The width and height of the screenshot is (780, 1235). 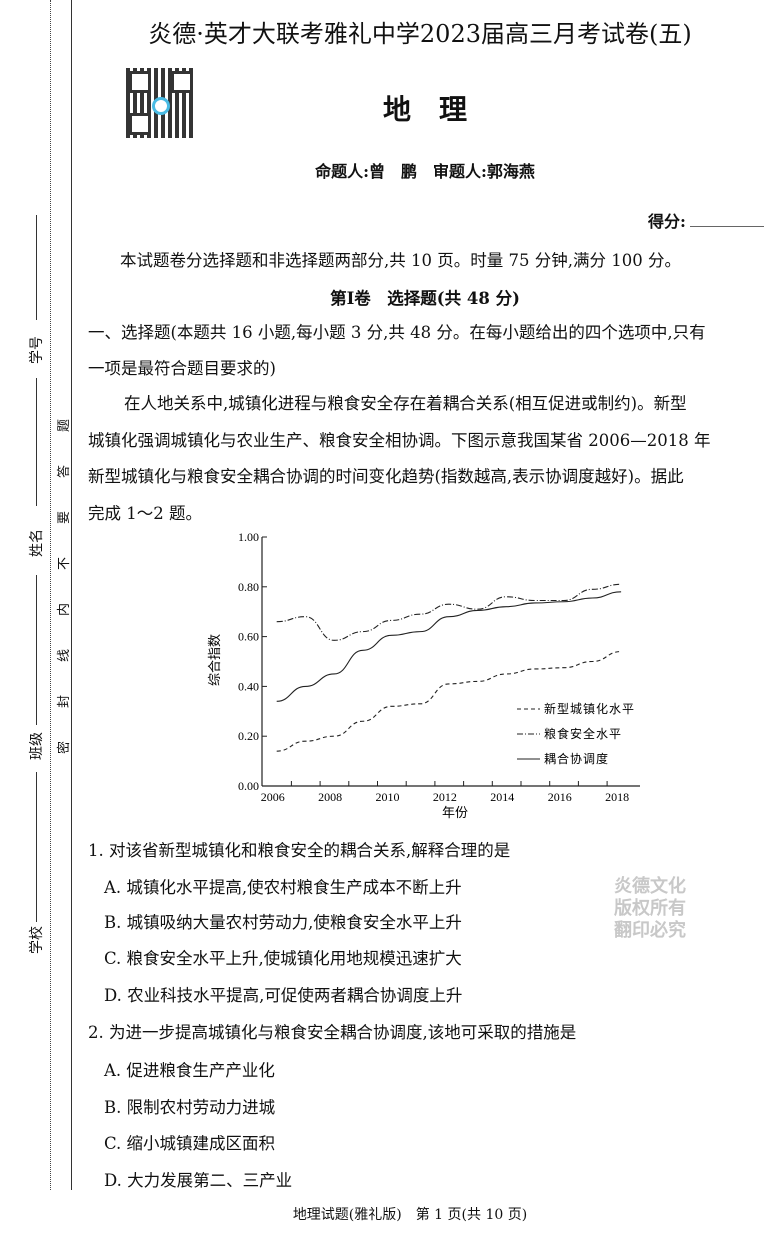 I want to click on passage-line: 新型城镇化与粮食安全耦合协调的时间变化趋势(指数越高,表示协调度越好)。据此, so click(x=386, y=476).